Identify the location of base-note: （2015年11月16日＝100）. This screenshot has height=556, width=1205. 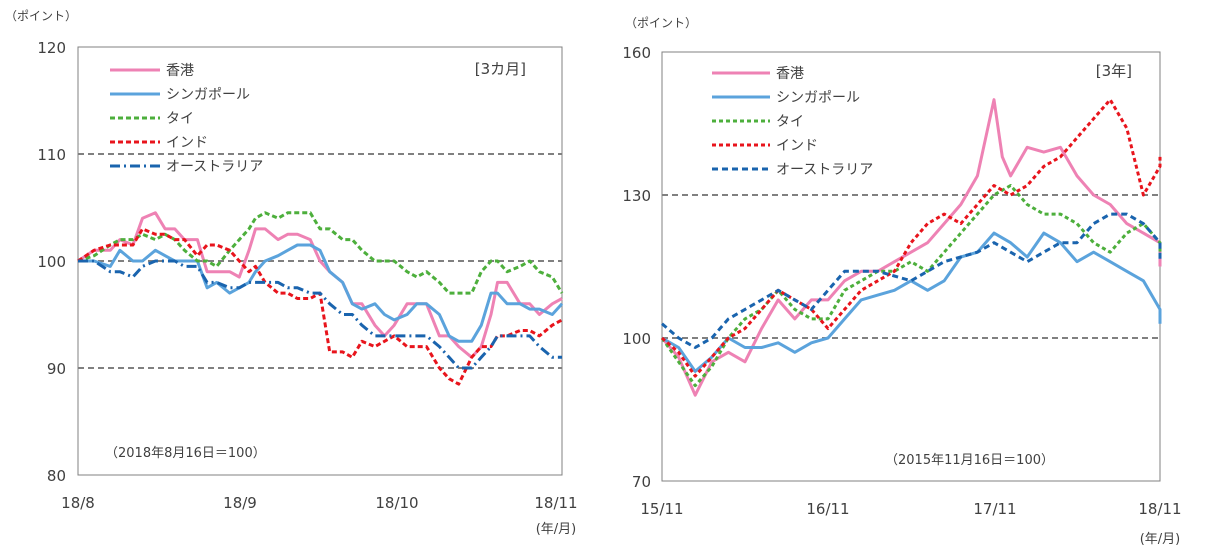
(969, 460).